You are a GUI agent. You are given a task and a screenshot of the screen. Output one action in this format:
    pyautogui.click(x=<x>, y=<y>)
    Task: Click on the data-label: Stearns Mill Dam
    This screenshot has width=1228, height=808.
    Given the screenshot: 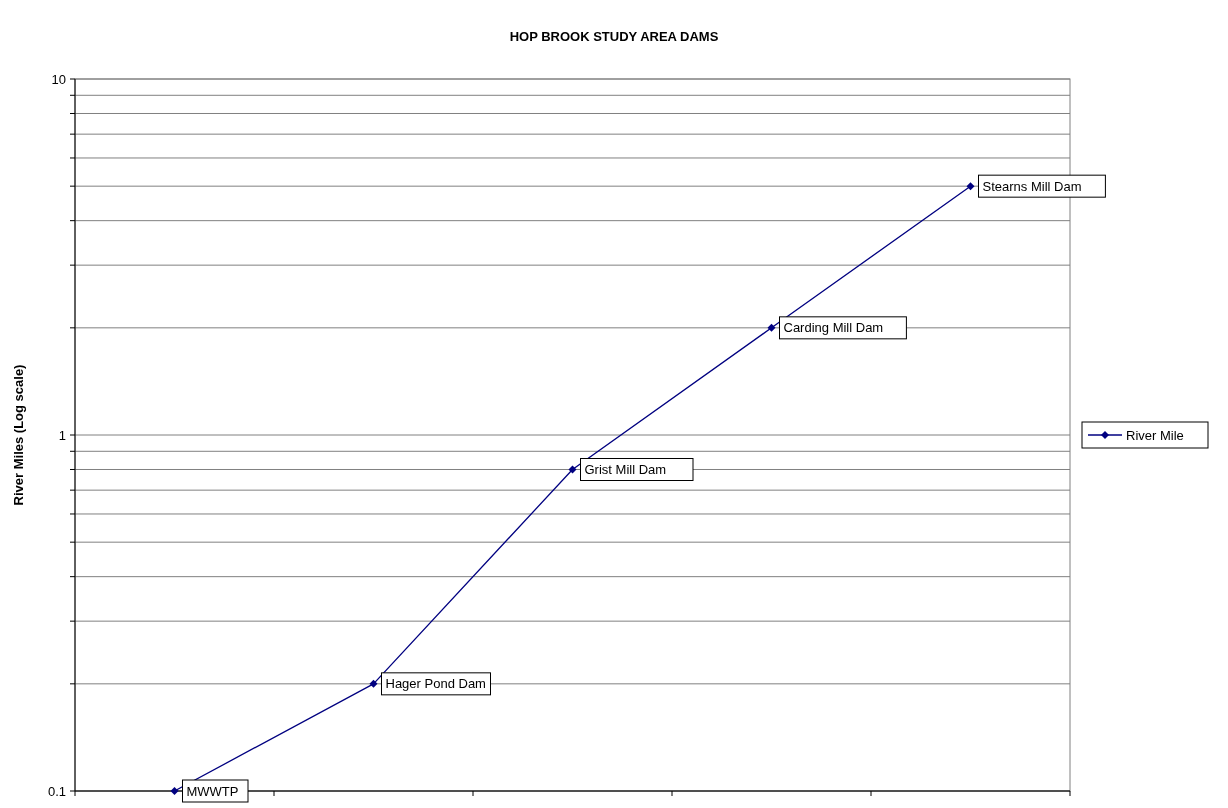 What is the action you would take?
    pyautogui.click(x=1032, y=186)
    